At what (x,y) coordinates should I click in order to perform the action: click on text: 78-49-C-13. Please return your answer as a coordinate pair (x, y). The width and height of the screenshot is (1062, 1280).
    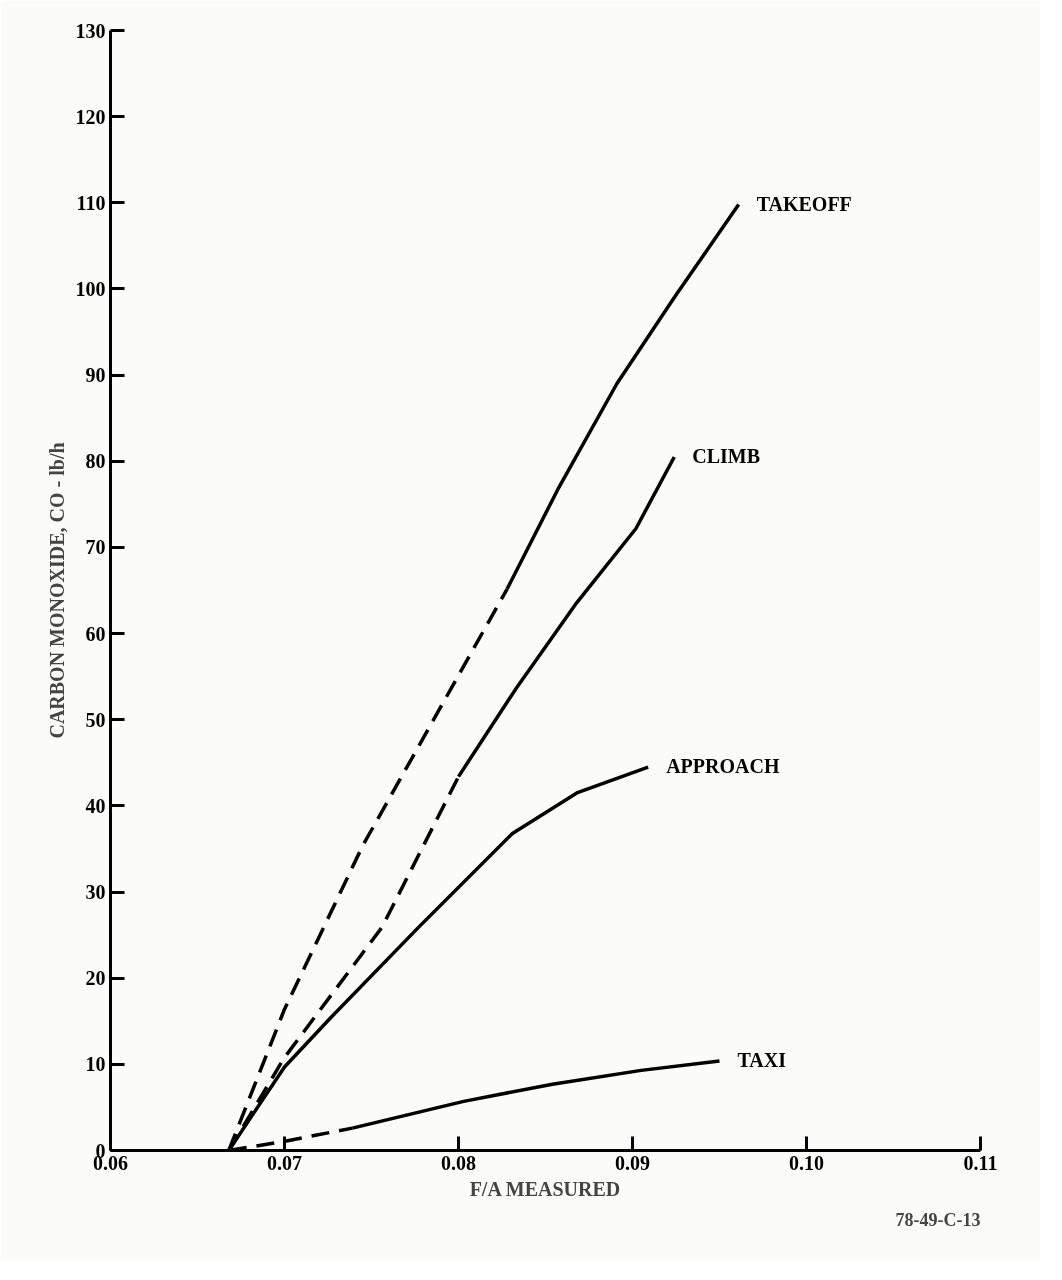
    Looking at the image, I should click on (938, 1219).